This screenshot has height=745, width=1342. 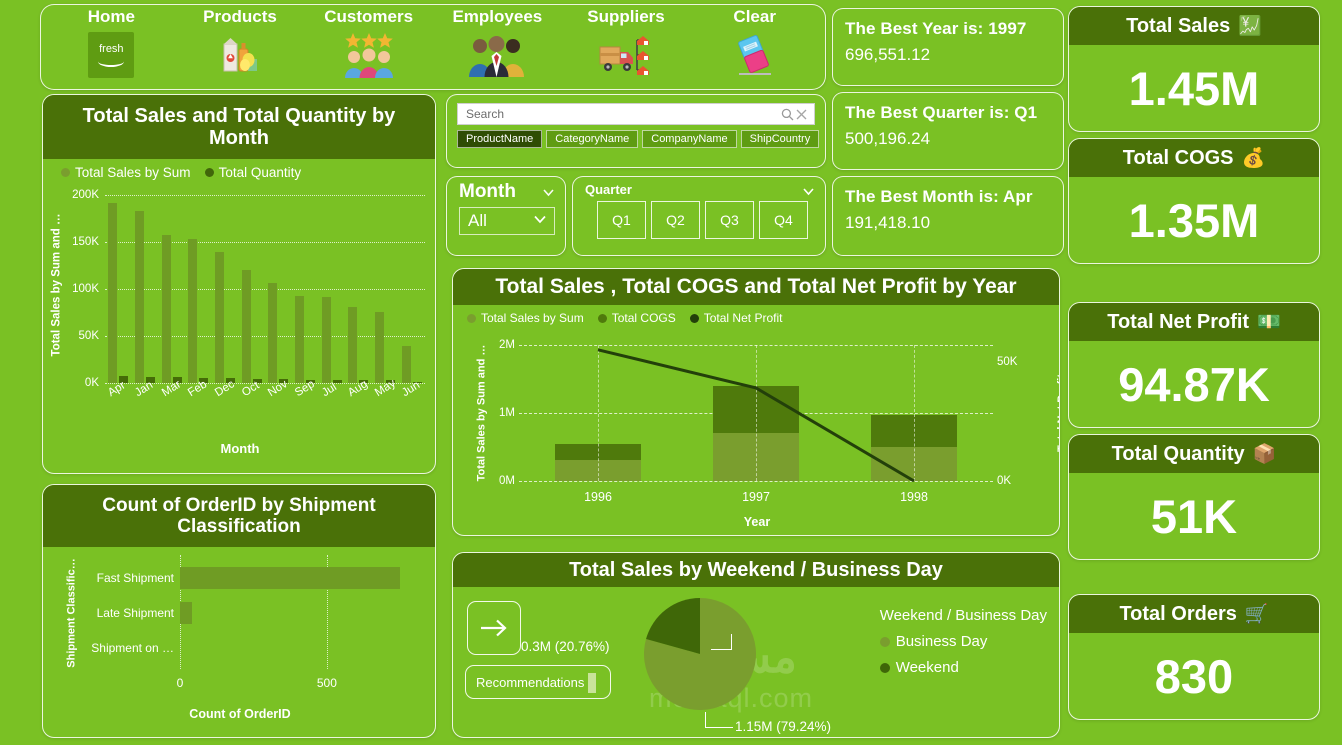 What do you see at coordinates (948, 216) in the screenshot?
I see `best-month-card: The Best Month is: Apr 191,418.10` at bounding box center [948, 216].